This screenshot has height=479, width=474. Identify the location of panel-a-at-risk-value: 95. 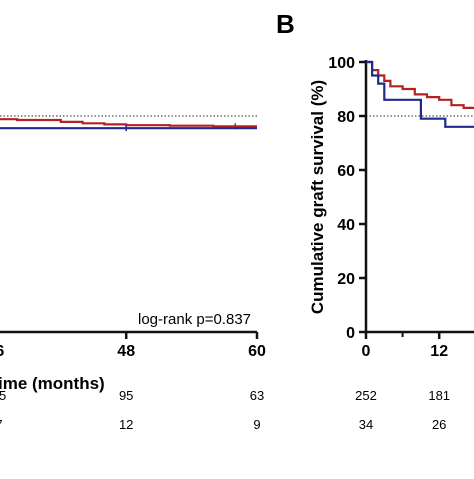
(126, 395).